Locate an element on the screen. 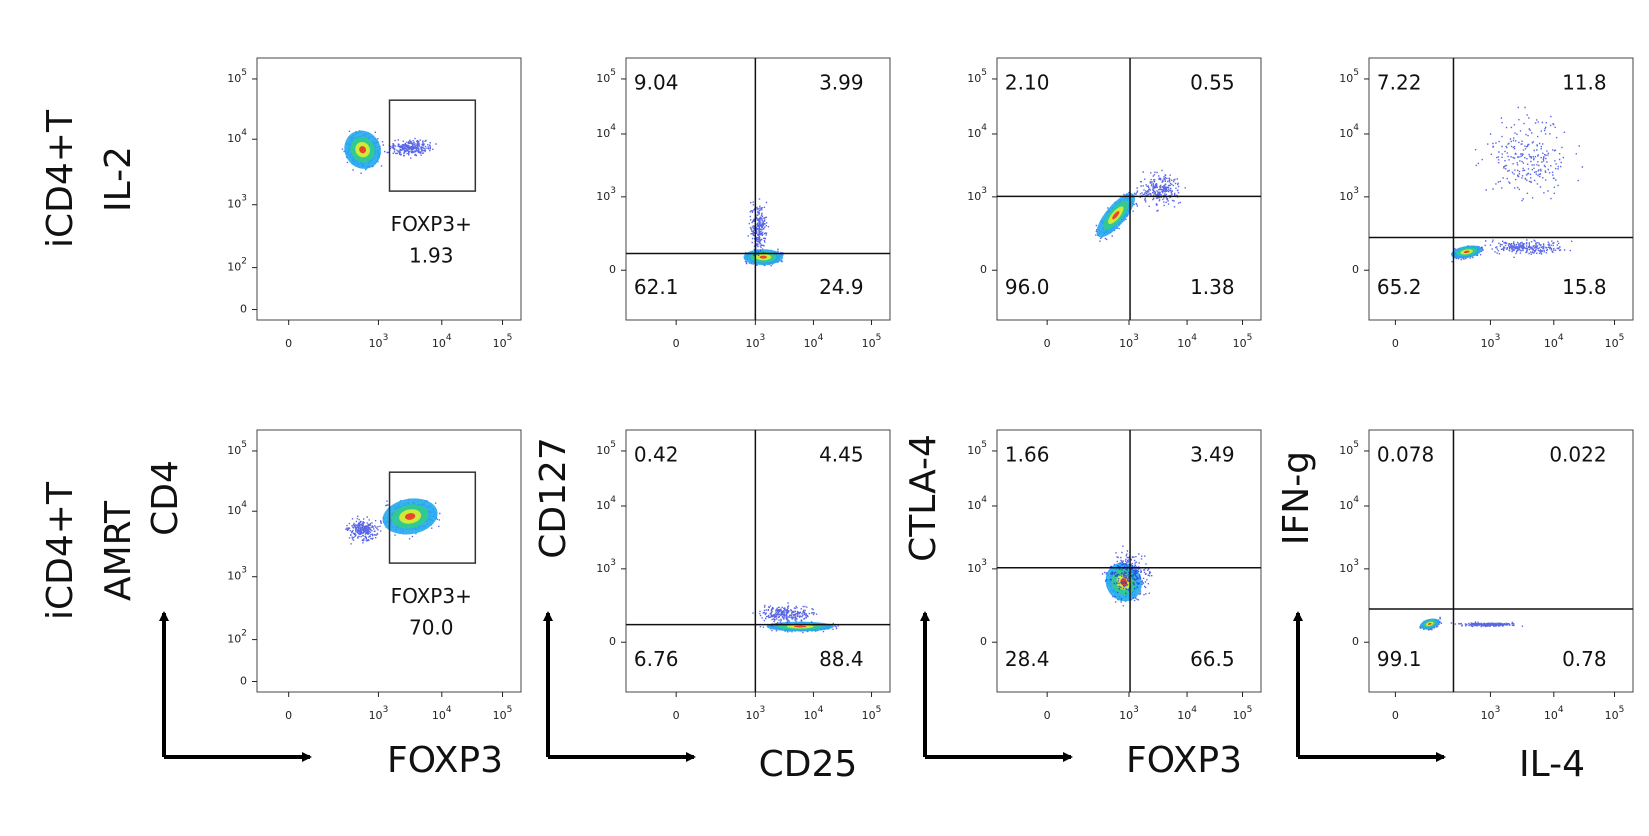  y-axis-label: CD127 is located at coordinates (553, 498).